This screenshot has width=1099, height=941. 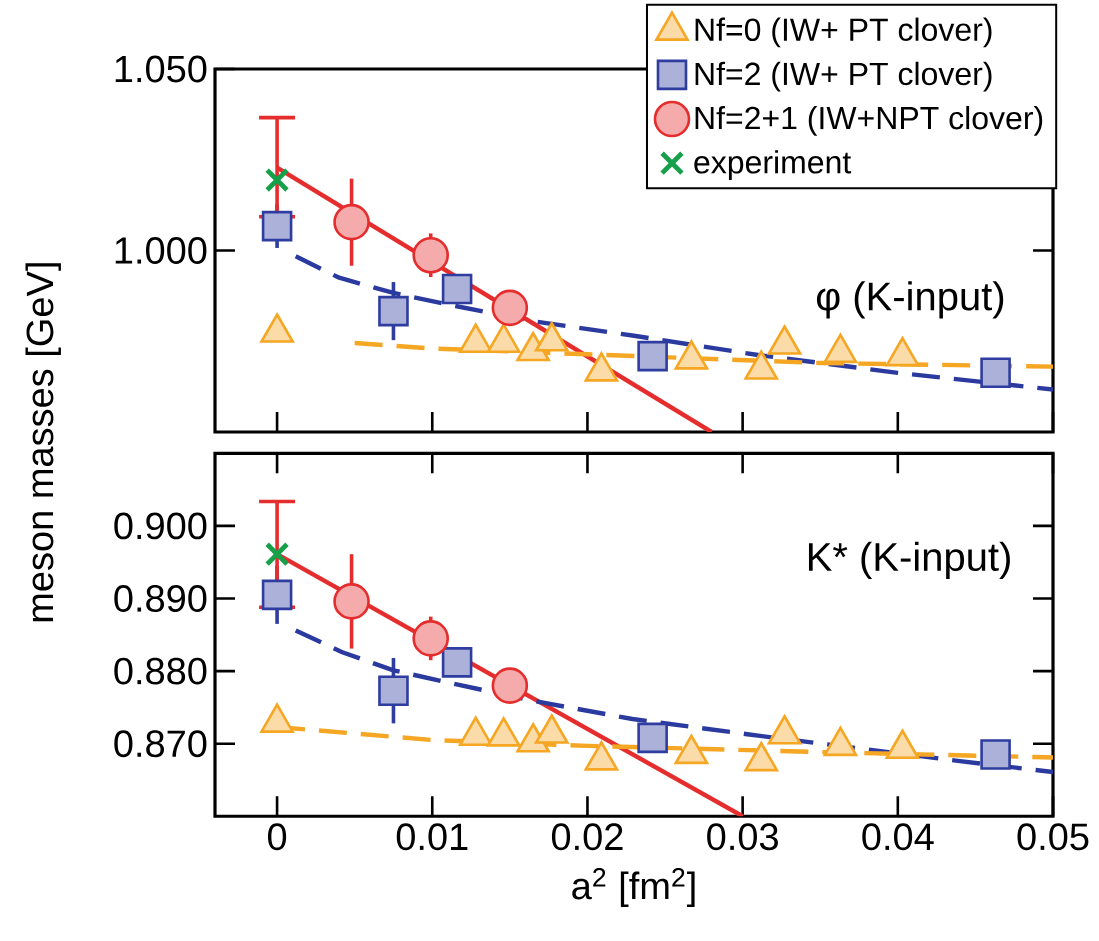 I want to click on y-tick-label: 0.870, so click(x=160, y=744).